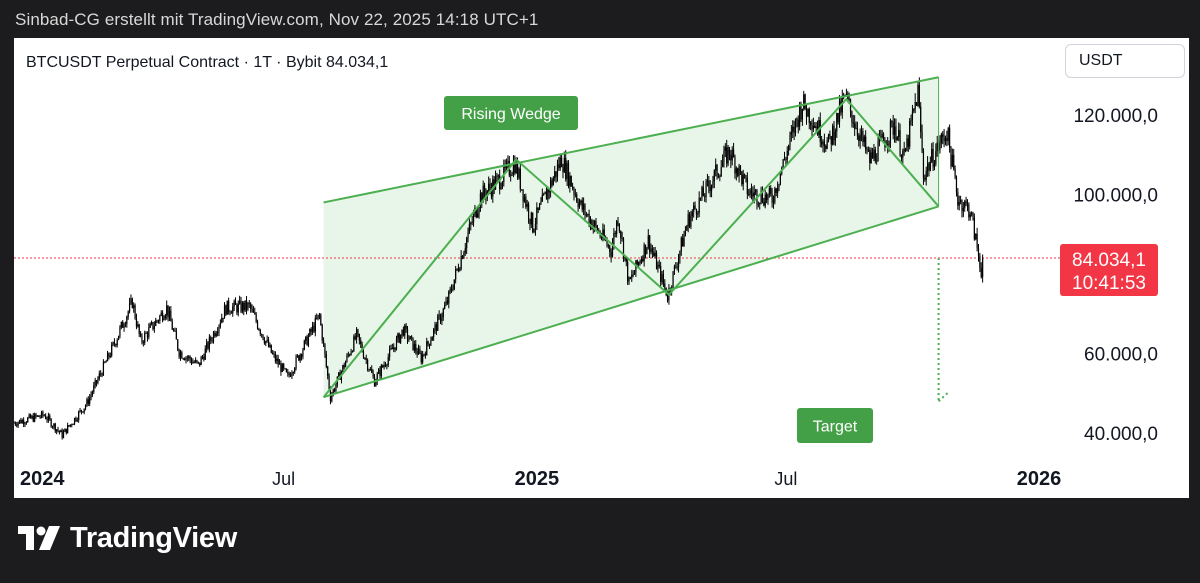 Image resolution: width=1200 pixels, height=583 pixels. What do you see at coordinates (1125, 61) in the screenshot?
I see `currency-button: USDT` at bounding box center [1125, 61].